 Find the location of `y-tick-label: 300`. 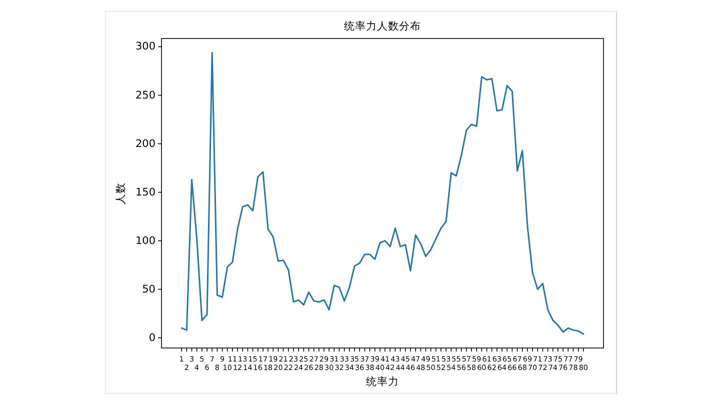

y-tick-label: 300 is located at coordinates (145, 46).